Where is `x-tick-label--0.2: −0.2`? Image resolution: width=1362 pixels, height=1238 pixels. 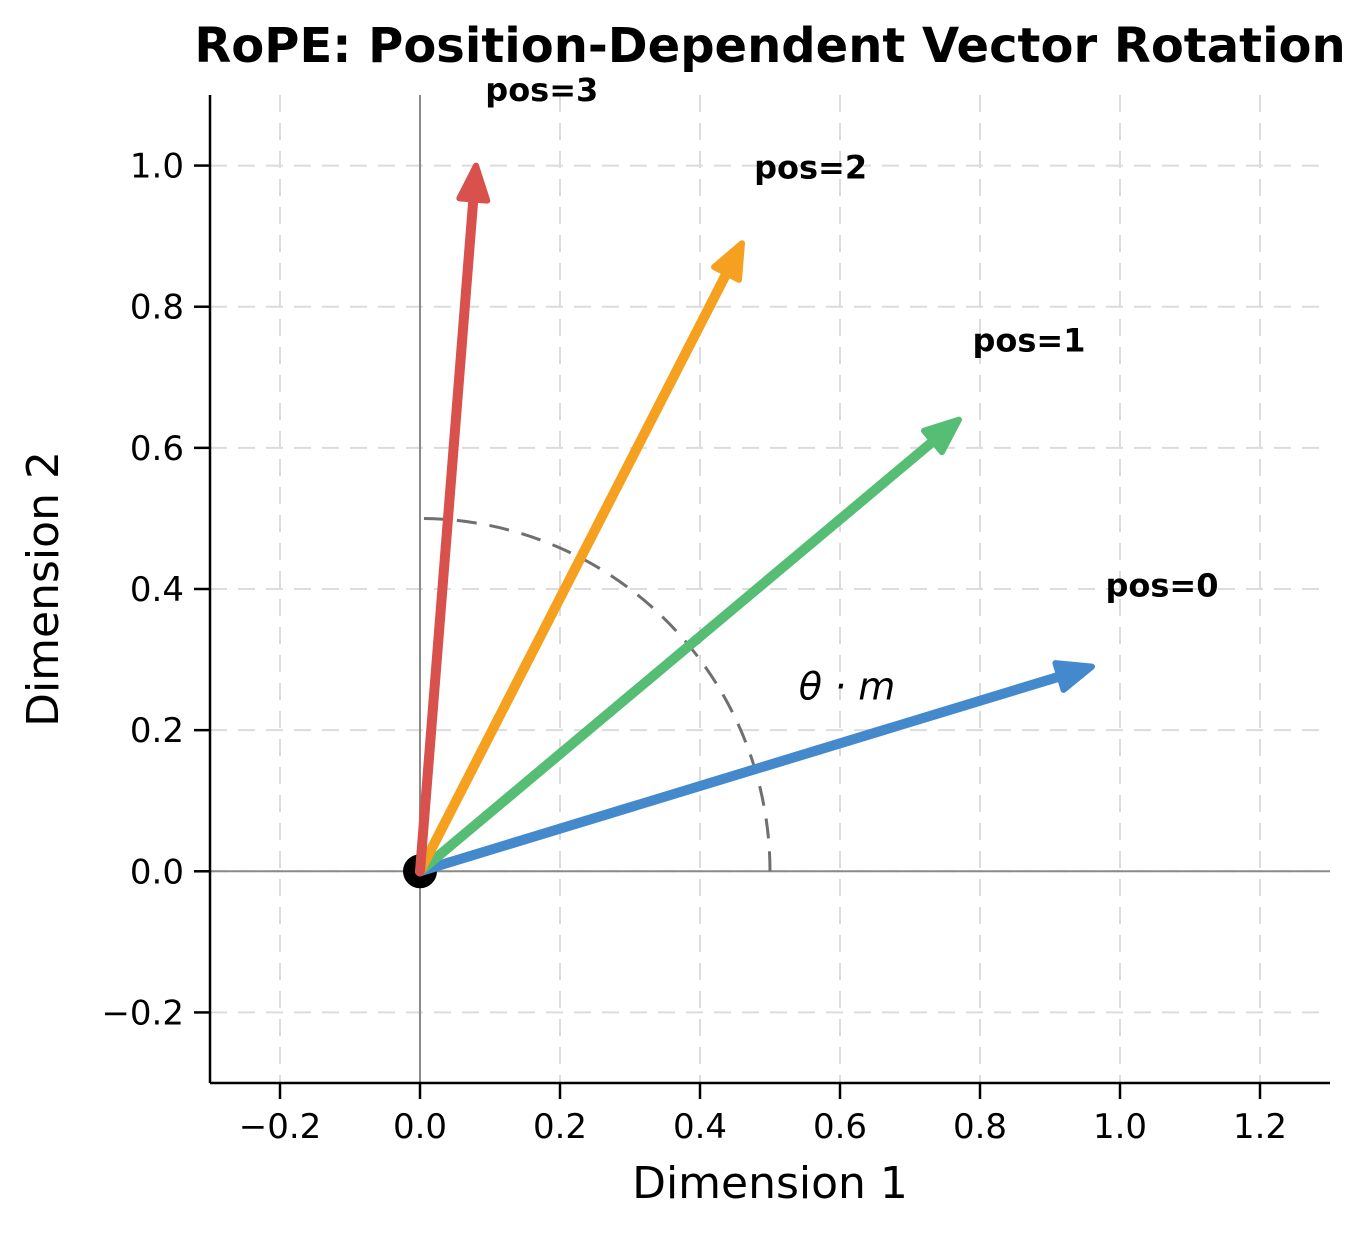
x-tick-label--0.2: −0.2 is located at coordinates (280, 1127).